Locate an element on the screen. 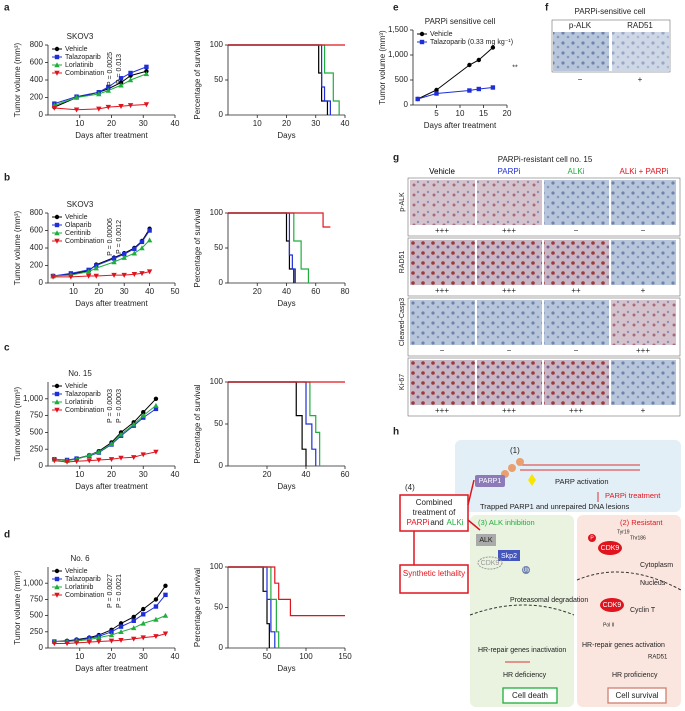  annotation: P = 0.0012 is located at coordinates (119, 237).